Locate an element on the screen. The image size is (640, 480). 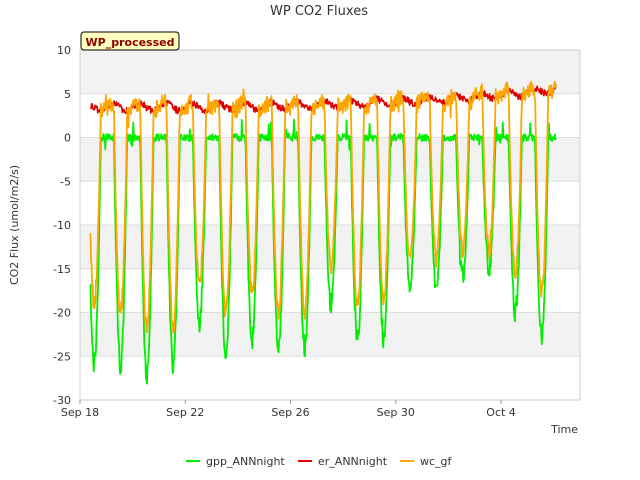
legend-entry: wc_gf is located at coordinates (436, 461).